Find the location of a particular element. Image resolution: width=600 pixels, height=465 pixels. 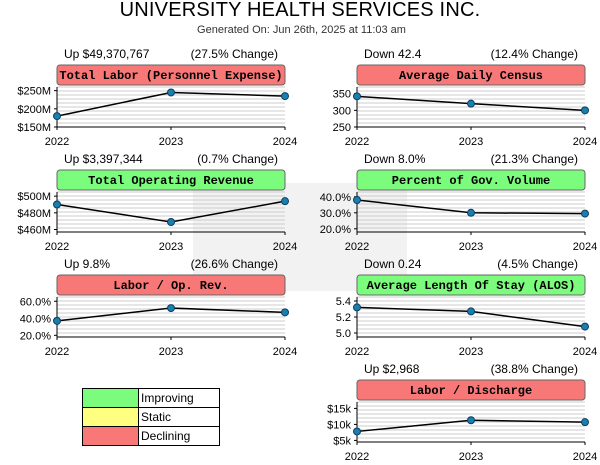

chart-change-percent: (27.5% Change) is located at coordinates (234, 54).